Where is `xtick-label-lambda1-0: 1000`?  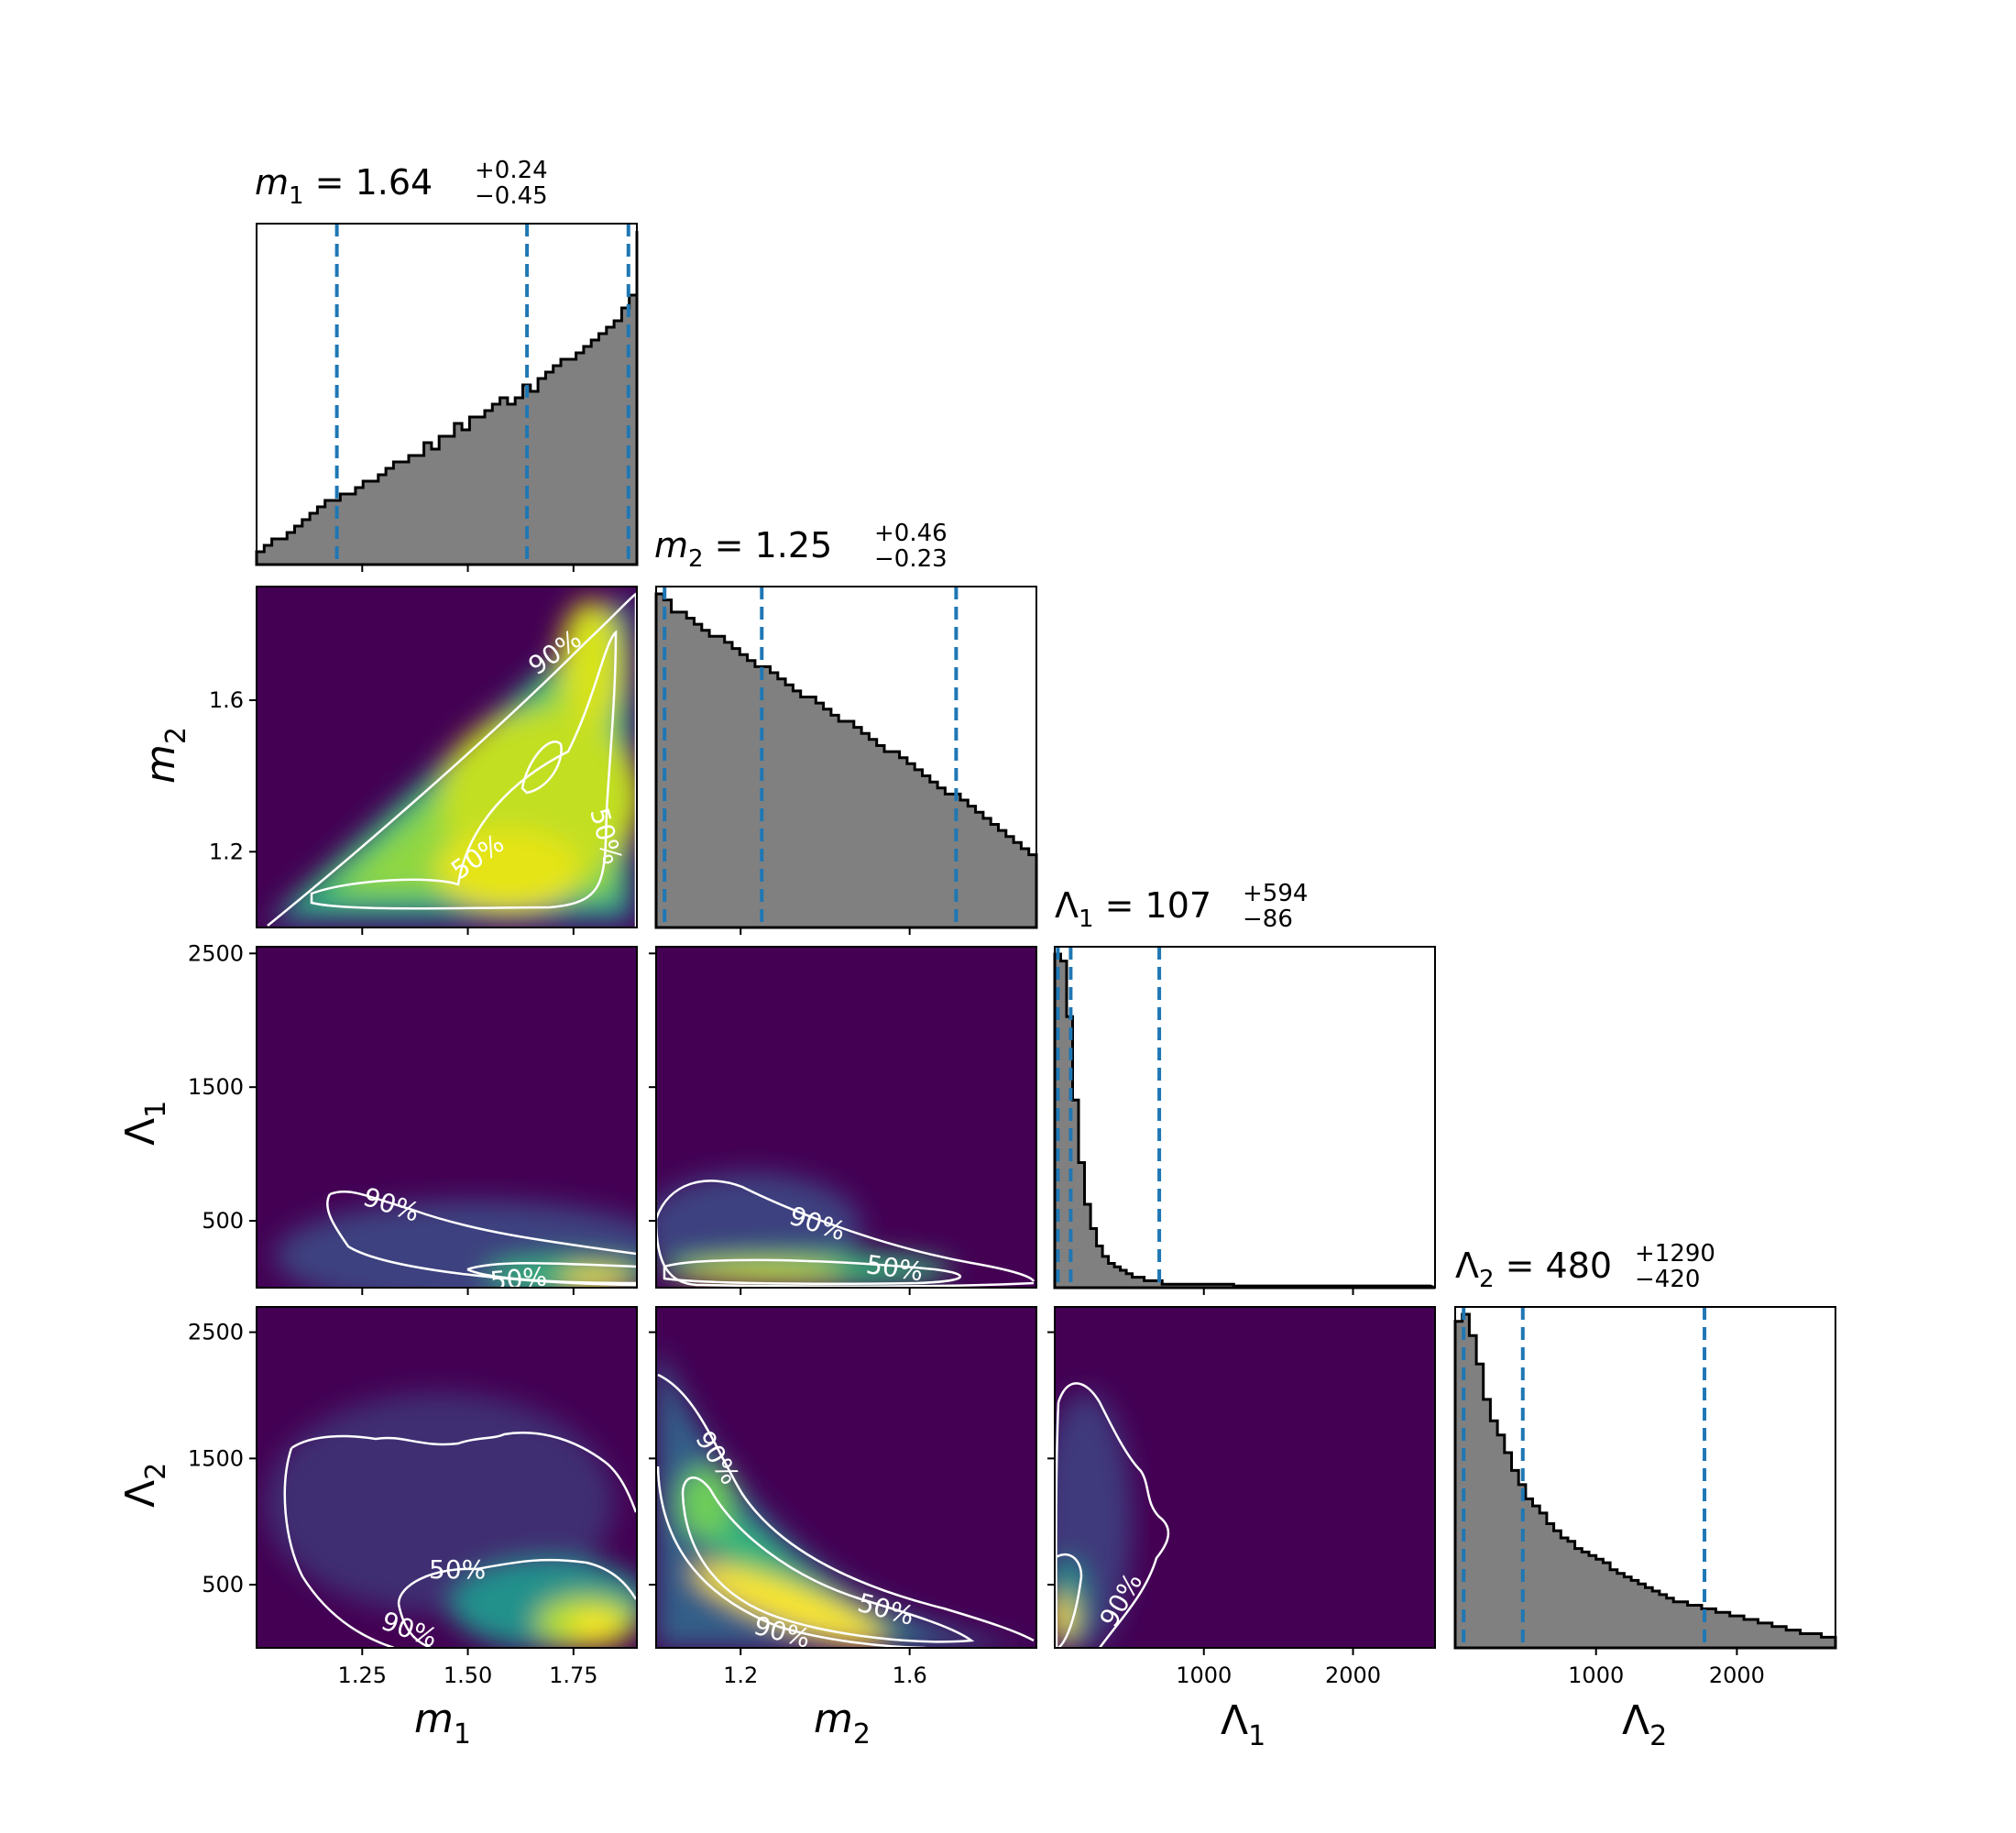 xtick-label-lambda1-0: 1000 is located at coordinates (1204, 1675).